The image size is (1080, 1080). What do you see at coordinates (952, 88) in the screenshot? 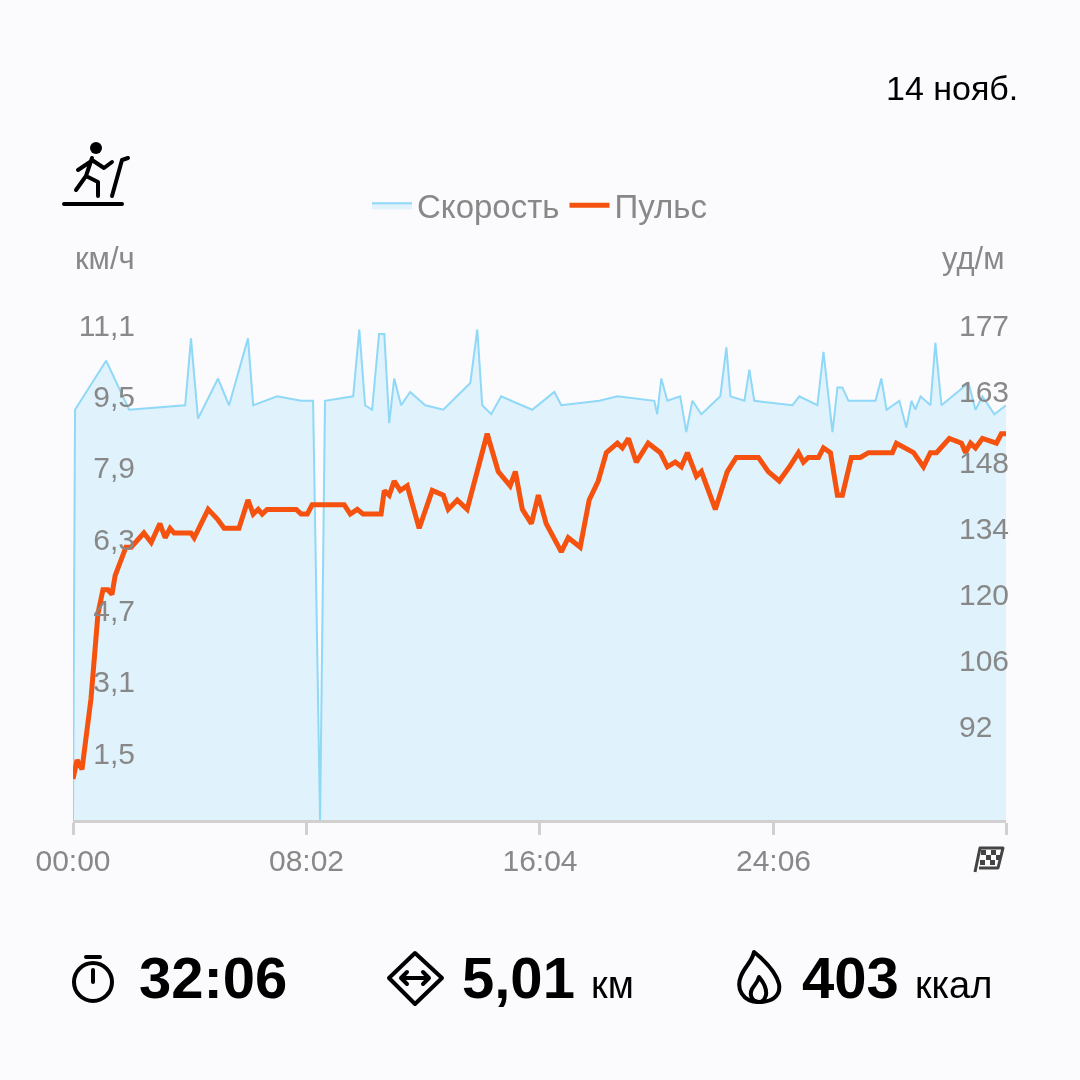
I see `text: 14 нояб.` at bounding box center [952, 88].